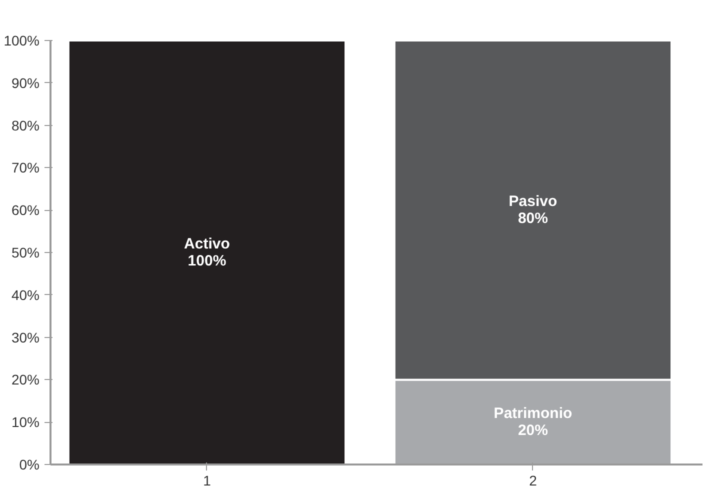 This screenshot has width=726, height=502. What do you see at coordinates (25, 252) in the screenshot?
I see `y-tick-label: 50%` at bounding box center [25, 252].